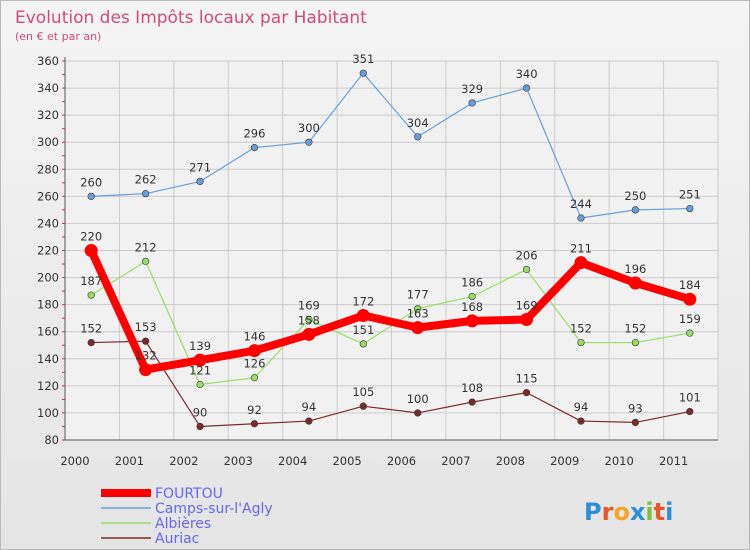 The width and height of the screenshot is (750, 550). Describe the element at coordinates (146, 356) in the screenshot. I see `data-label: 132` at that location.